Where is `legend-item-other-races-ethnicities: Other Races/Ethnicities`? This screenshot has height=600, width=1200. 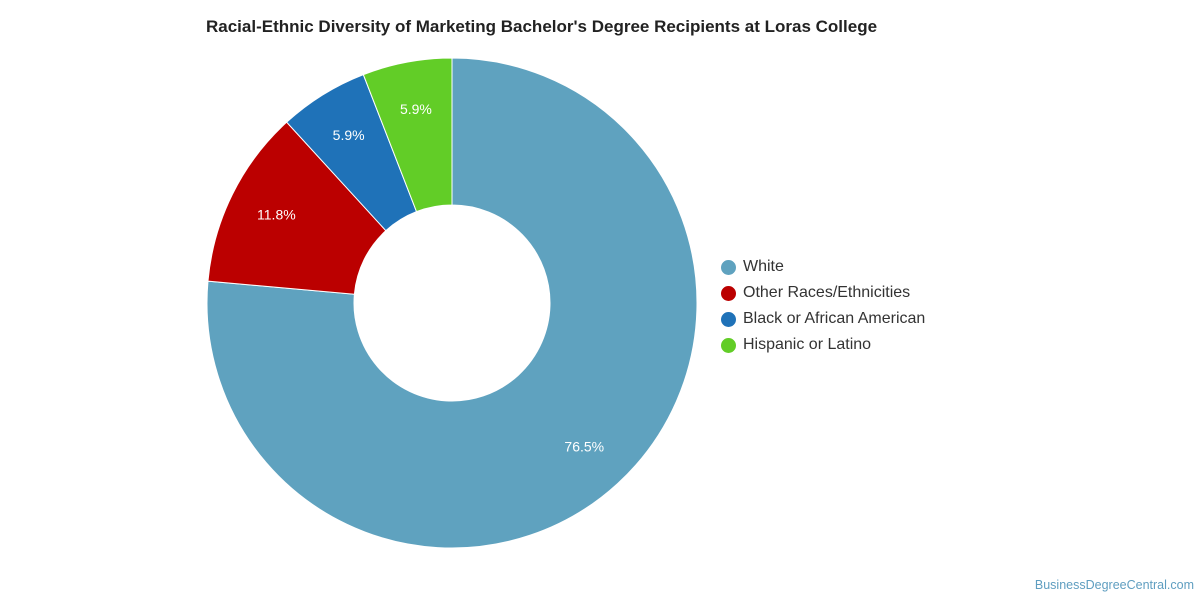
legend-item-other-races-ethnicities: Other Races/Ethnicities is located at coordinates (823, 293).